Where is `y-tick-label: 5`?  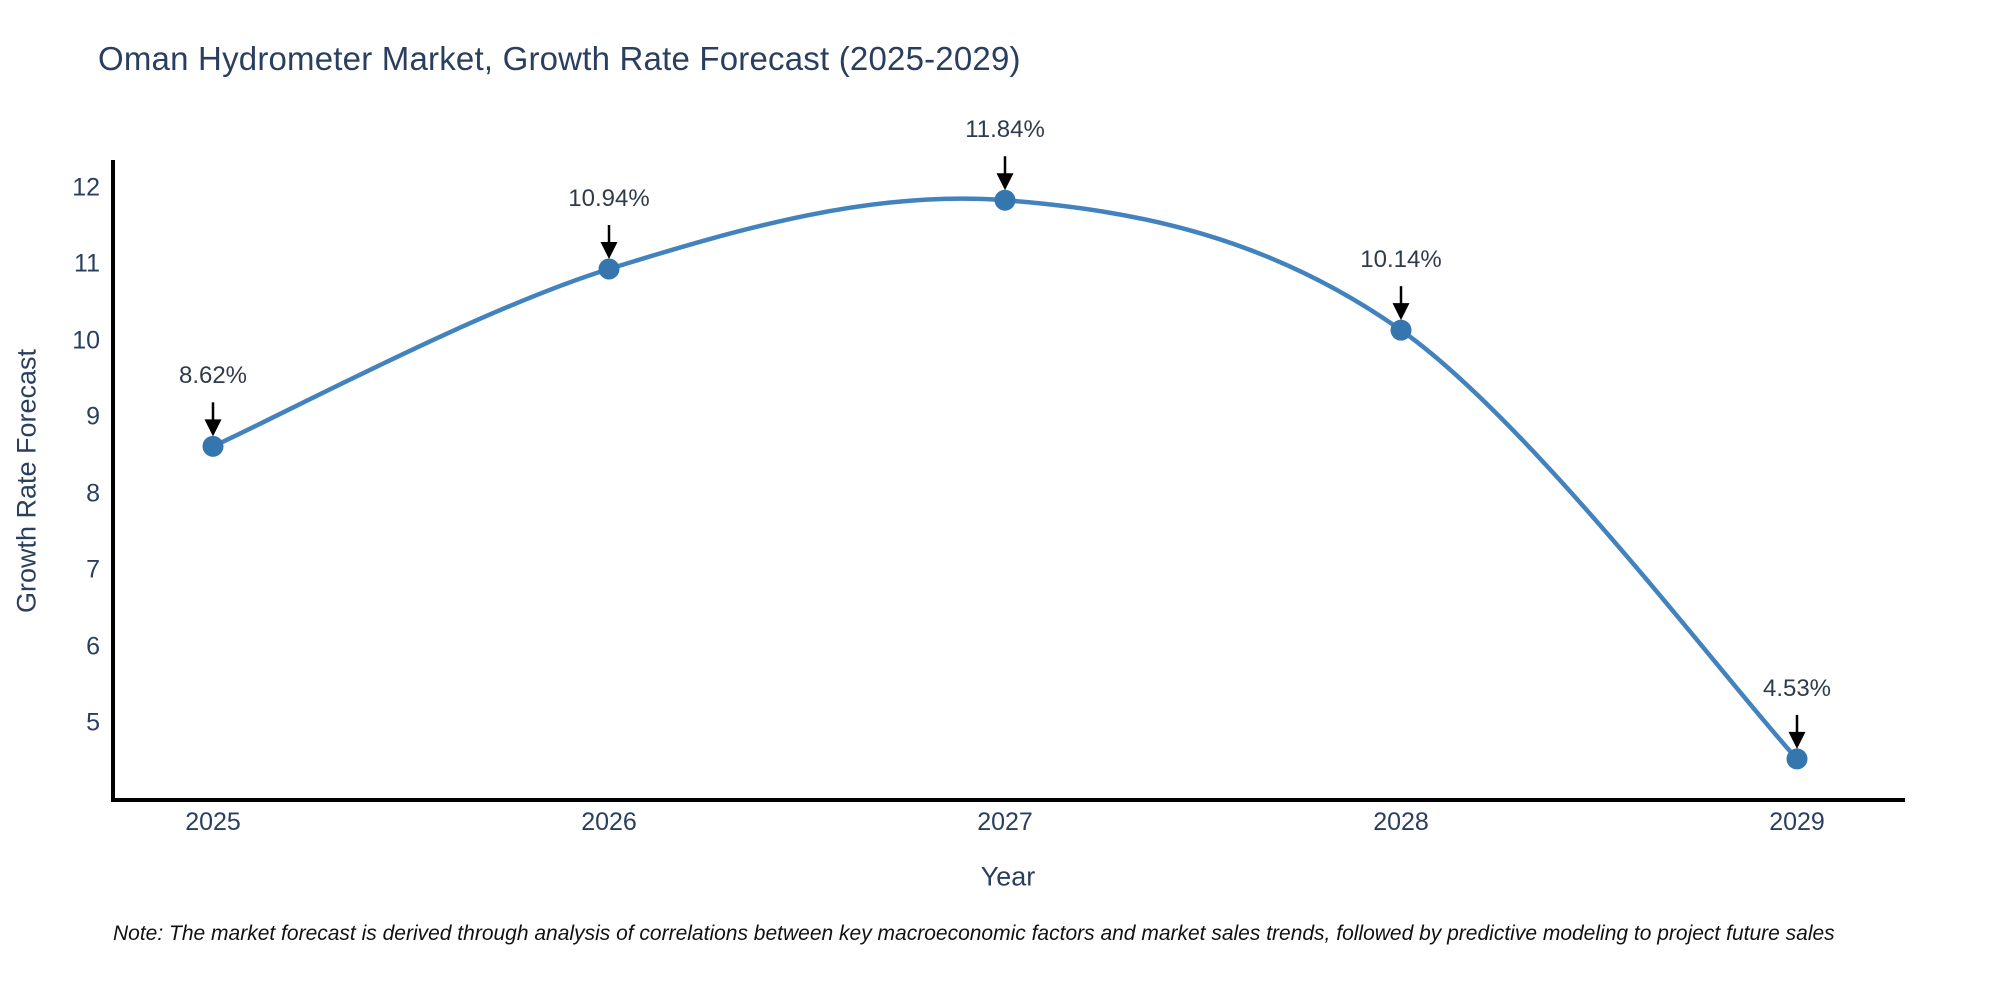 y-tick-label: 5 is located at coordinates (93, 722).